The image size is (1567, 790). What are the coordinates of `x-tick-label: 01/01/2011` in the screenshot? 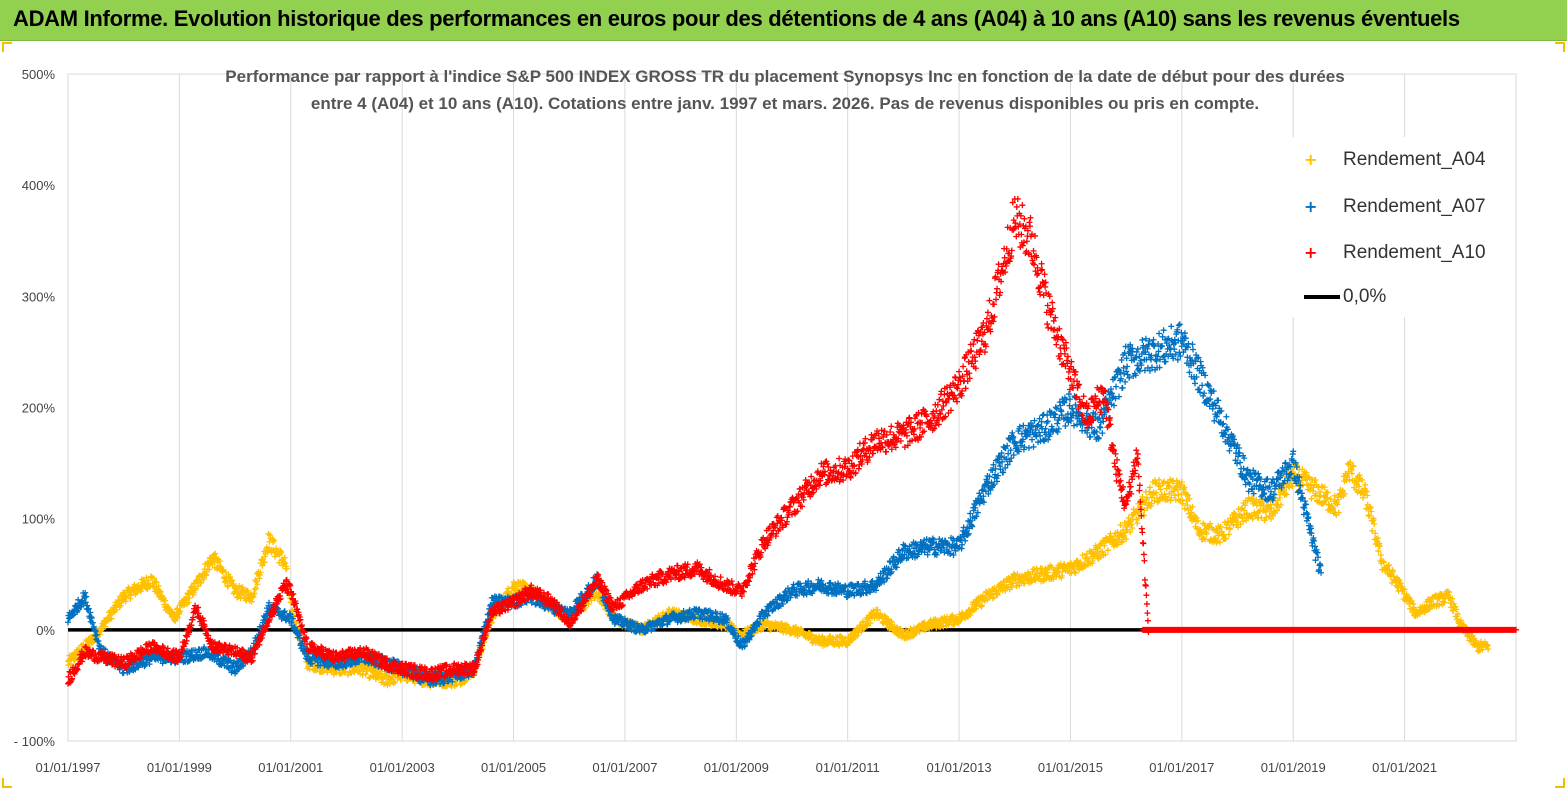 It's located at (848, 767).